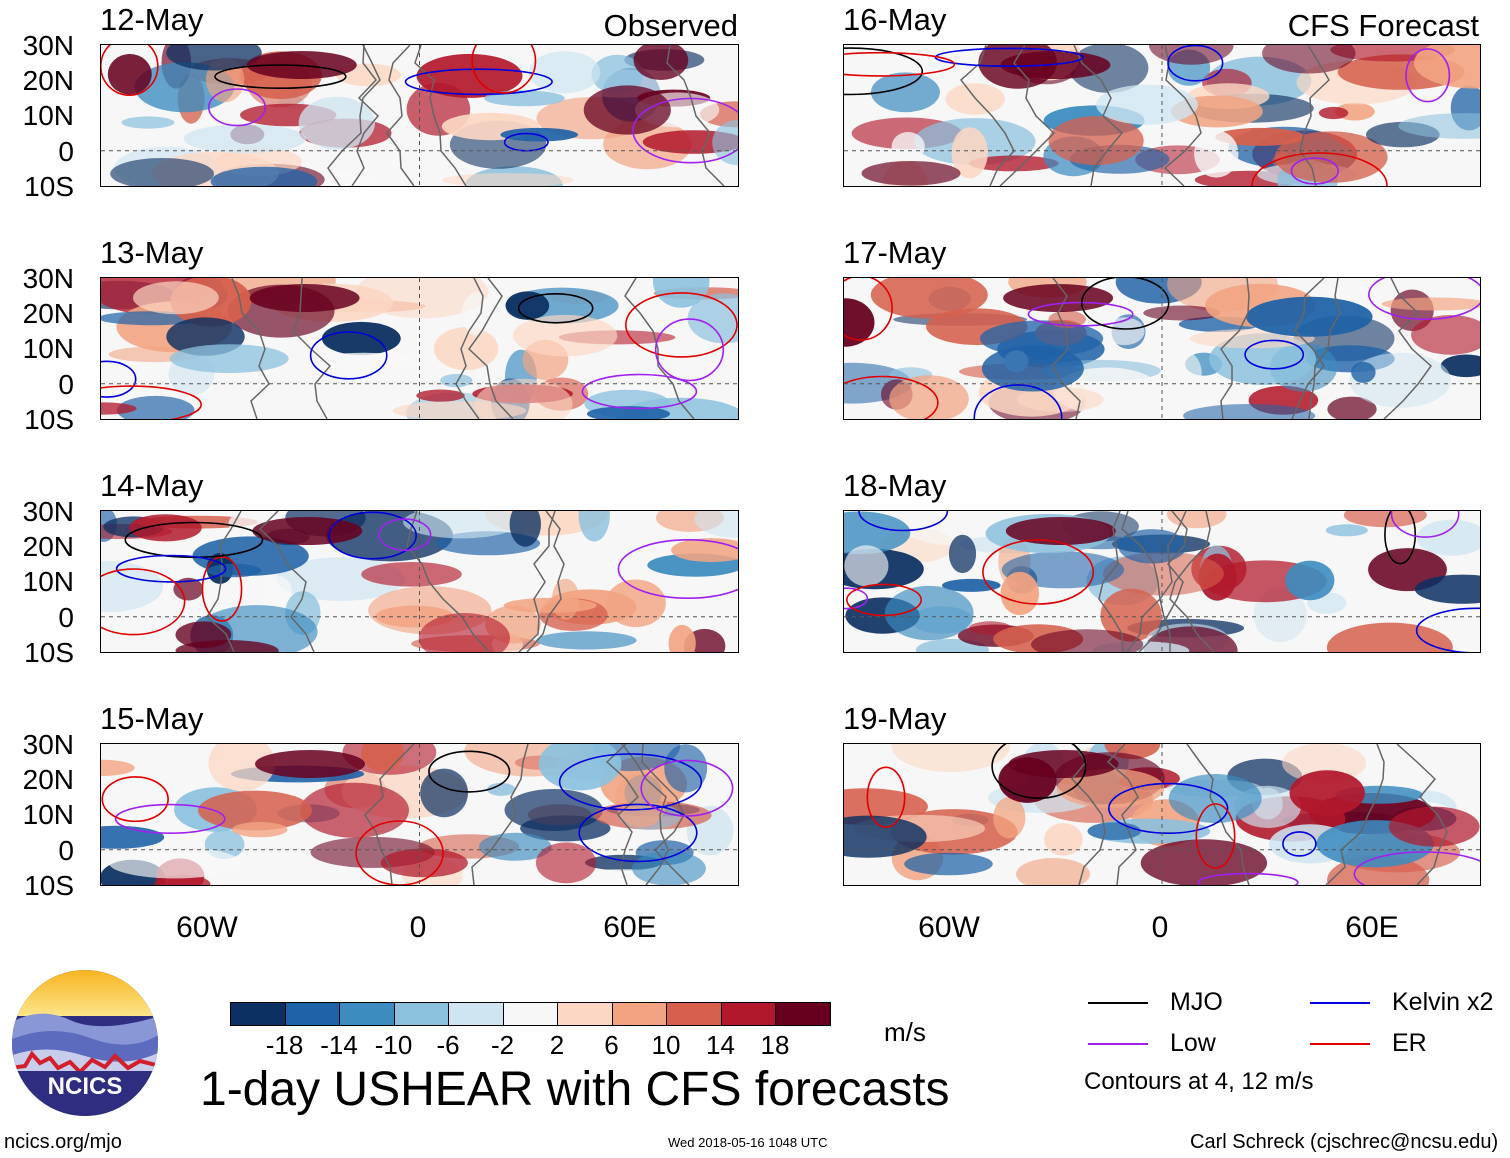  I want to click on colorbar-tick-label: 14, so click(720, 1045).